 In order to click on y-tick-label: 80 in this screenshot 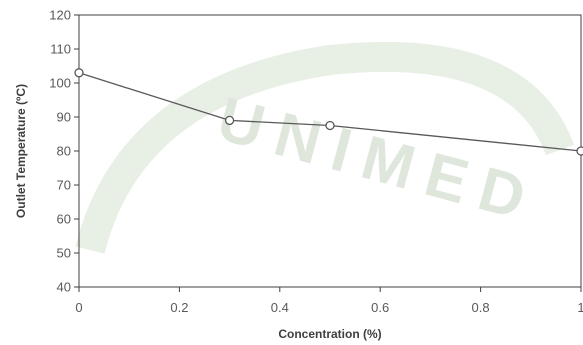, I will do `click(64, 151)`.